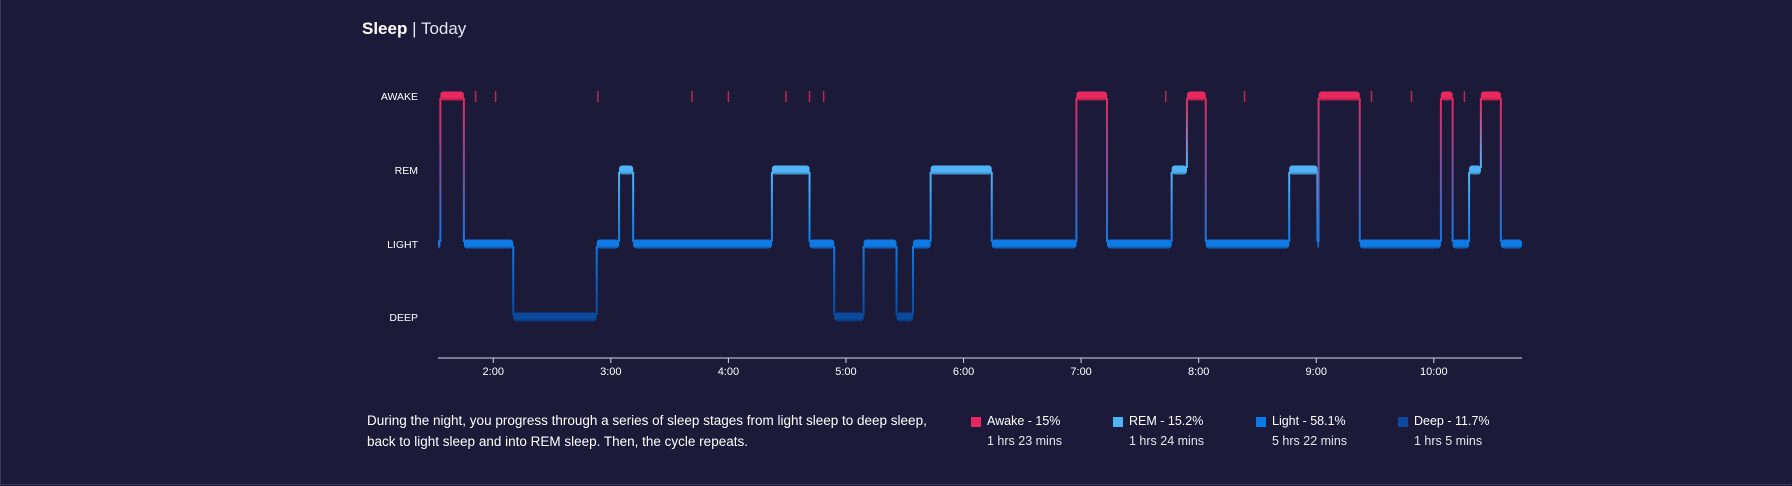 The height and width of the screenshot is (486, 1792). What do you see at coordinates (1261, 422) in the screenshot?
I see `legend-swatch-light` at bounding box center [1261, 422].